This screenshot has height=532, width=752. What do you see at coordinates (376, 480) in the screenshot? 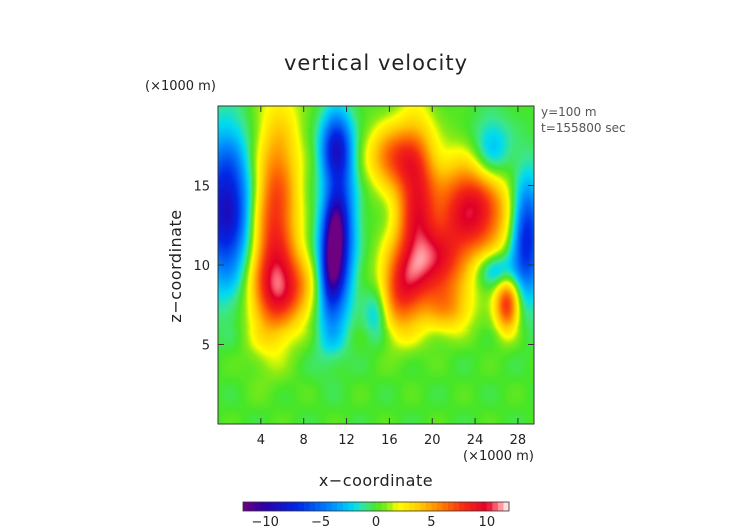
I see `x-axis-label: x−coordinate` at bounding box center [376, 480].